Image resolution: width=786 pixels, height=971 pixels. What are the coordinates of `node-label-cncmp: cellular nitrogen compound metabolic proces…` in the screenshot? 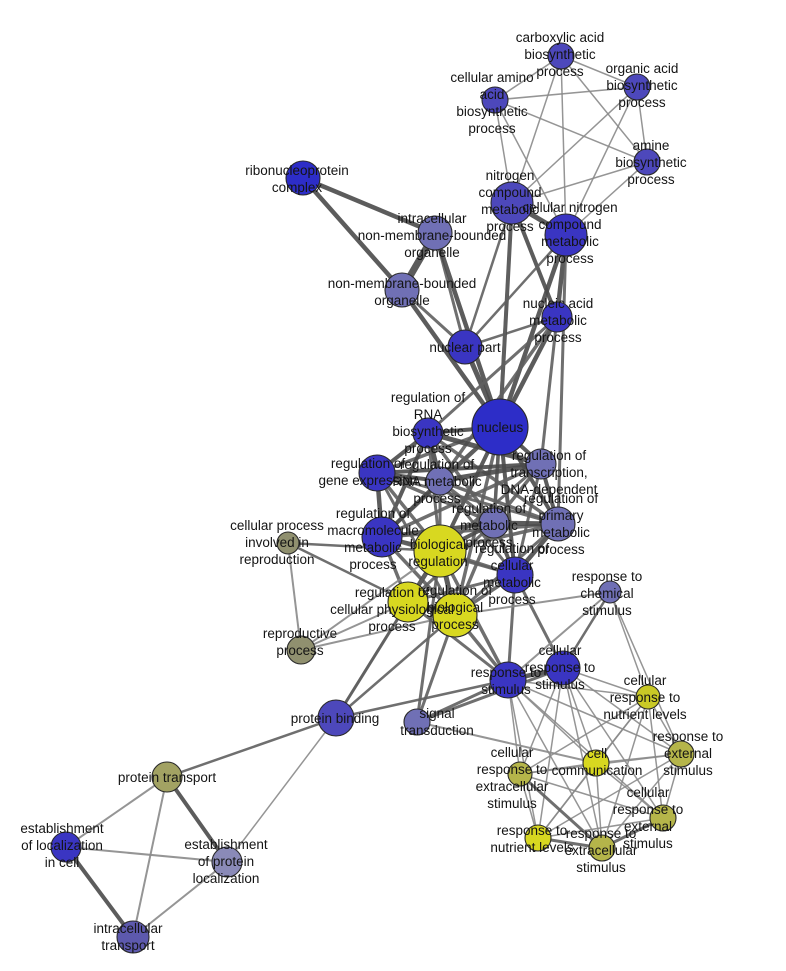 It's located at (569, 233).